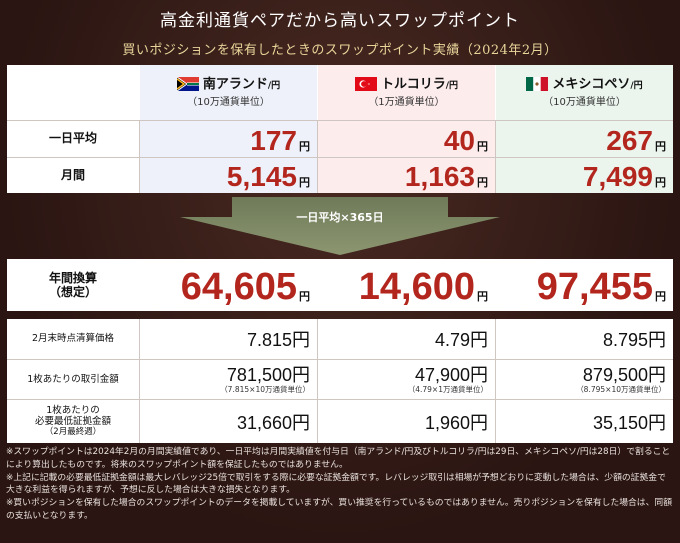  What do you see at coordinates (629, 422) in the screenshot?
I see `margin-mxn: 35,150円` at bounding box center [629, 422].